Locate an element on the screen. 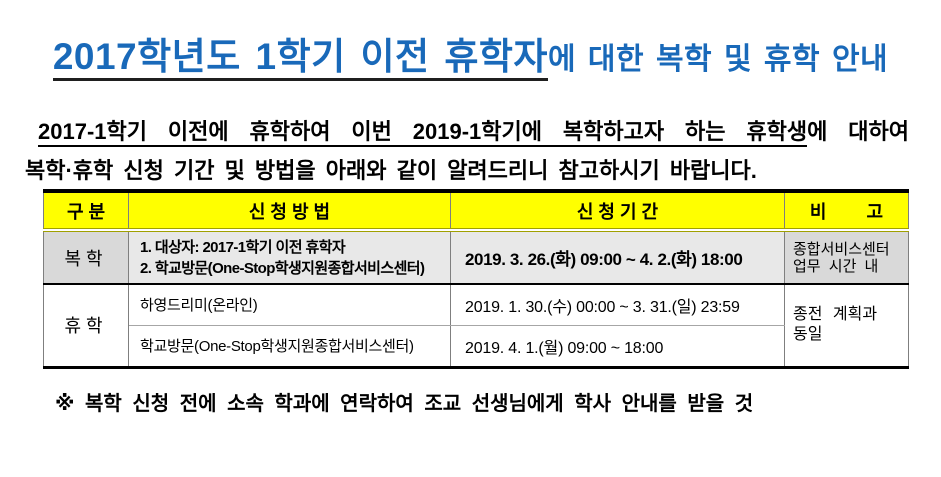  period-cell-return: 2019. 3. 26.(화) 09:00 ~ 4. 2.(화) 18:00 is located at coordinates (617, 257).